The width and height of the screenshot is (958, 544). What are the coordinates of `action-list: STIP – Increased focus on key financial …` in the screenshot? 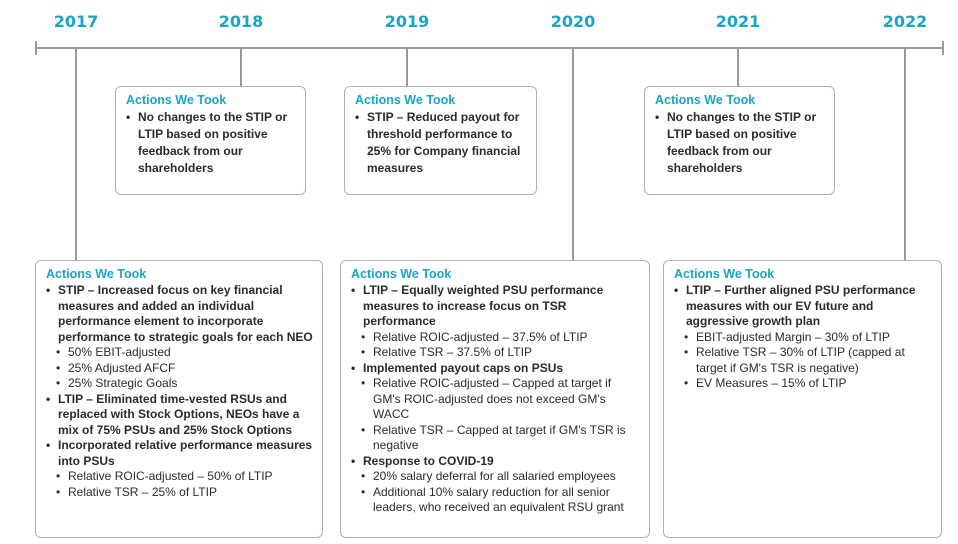 It's located at (180, 391).